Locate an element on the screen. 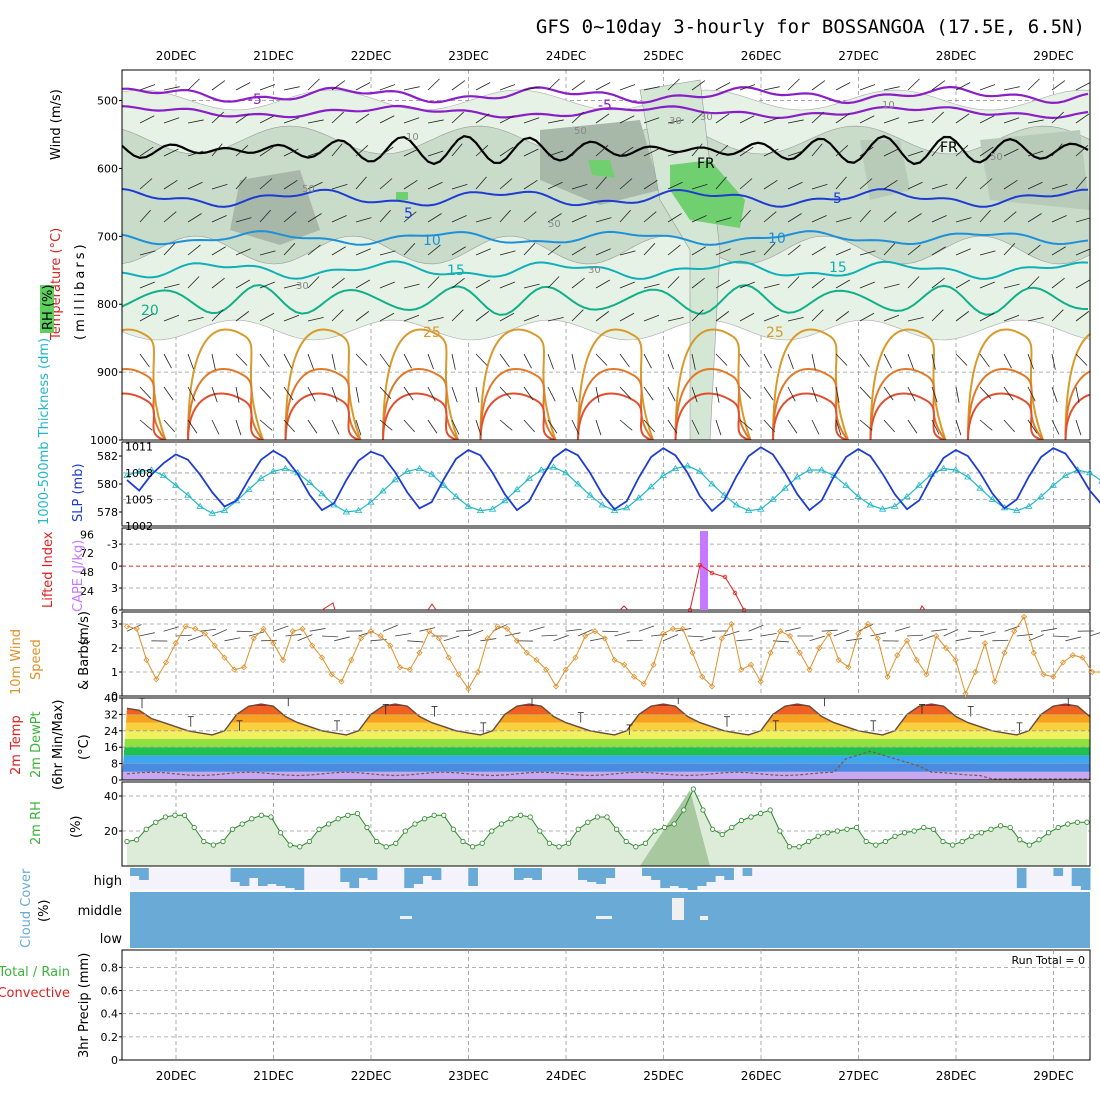 This screenshot has height=1100, width=1100. top-date-label: 22DEC is located at coordinates (371, 56).